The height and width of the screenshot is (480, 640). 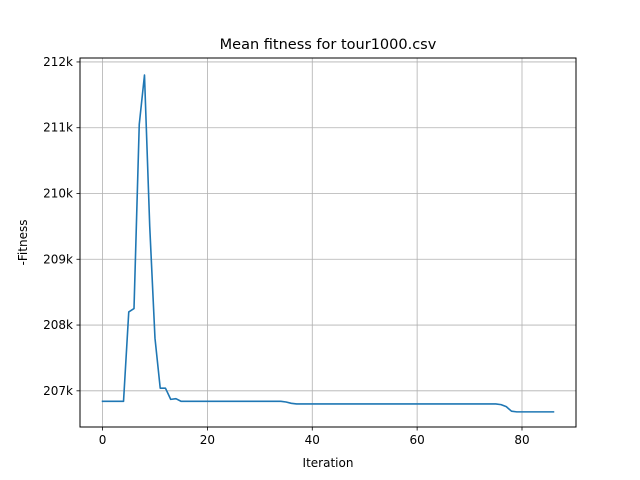 I want to click on y-tick-label: 212k, so click(x=58, y=62).